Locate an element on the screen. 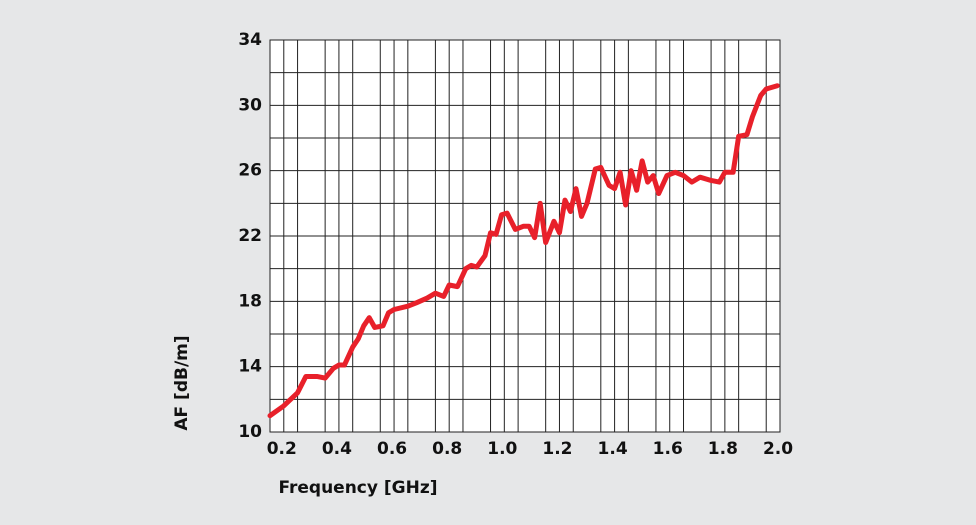  y-tick-label: 30 is located at coordinates (250, 105).